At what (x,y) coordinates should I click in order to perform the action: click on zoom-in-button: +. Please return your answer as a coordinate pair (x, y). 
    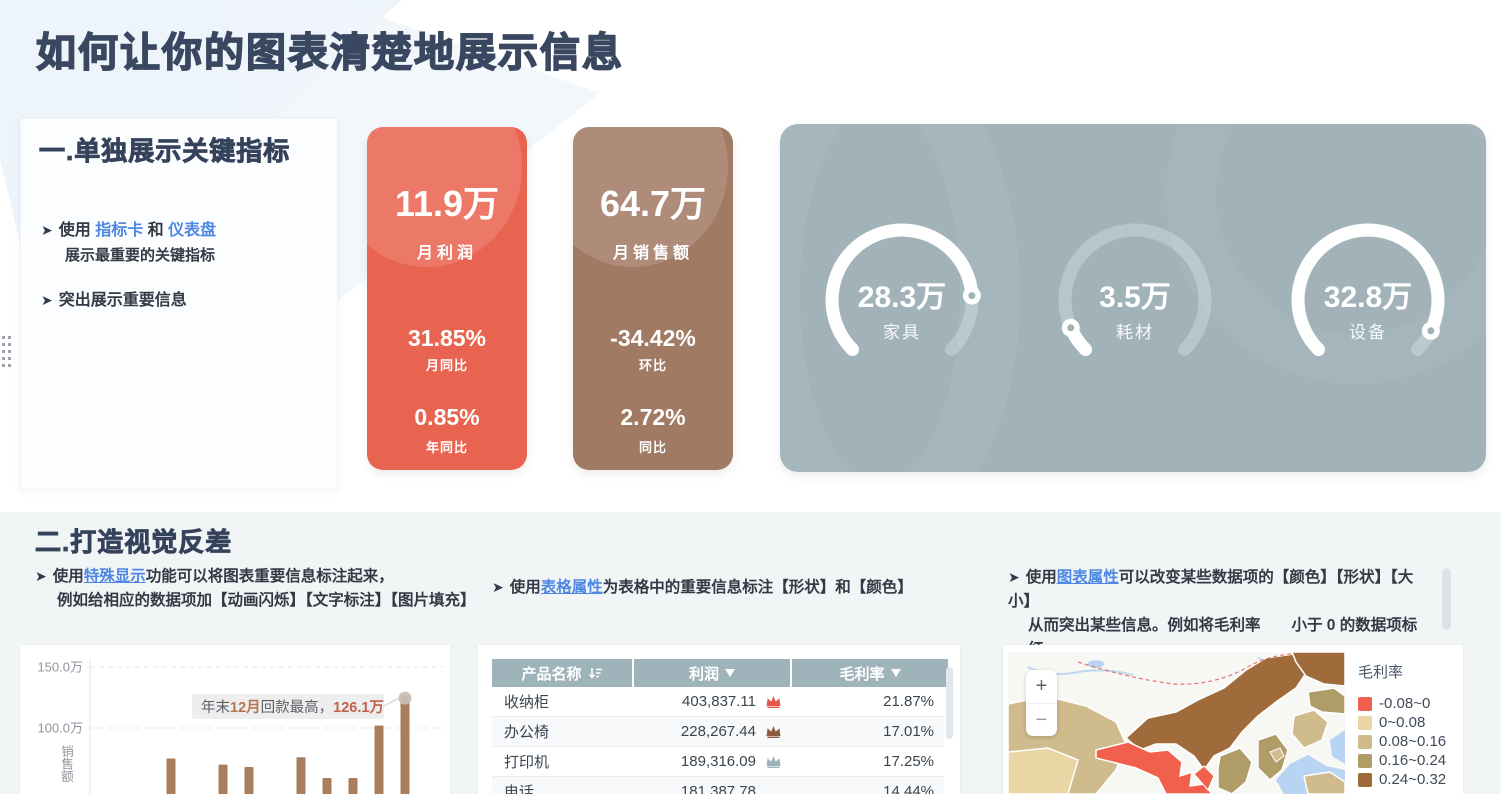
    Looking at the image, I should click on (1041, 686).